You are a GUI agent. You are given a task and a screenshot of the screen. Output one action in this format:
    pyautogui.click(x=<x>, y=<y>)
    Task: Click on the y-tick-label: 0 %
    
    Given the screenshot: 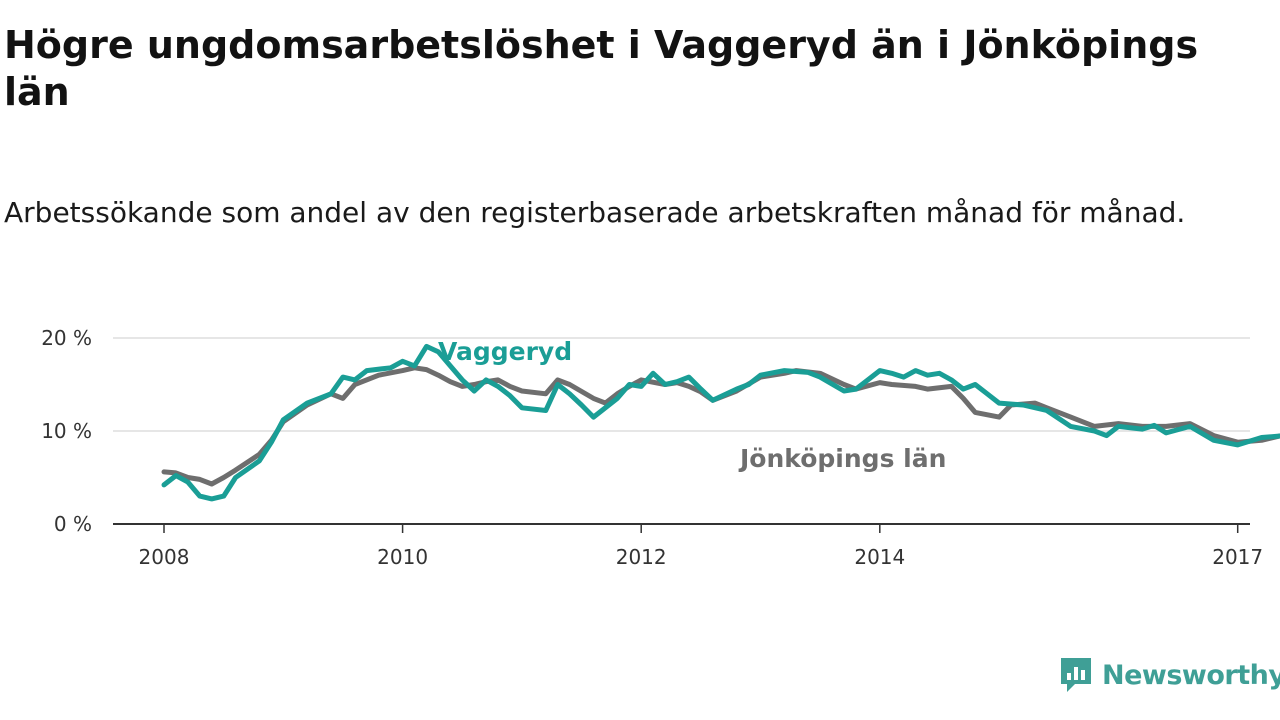 What is the action you would take?
    pyautogui.click(x=73, y=524)
    